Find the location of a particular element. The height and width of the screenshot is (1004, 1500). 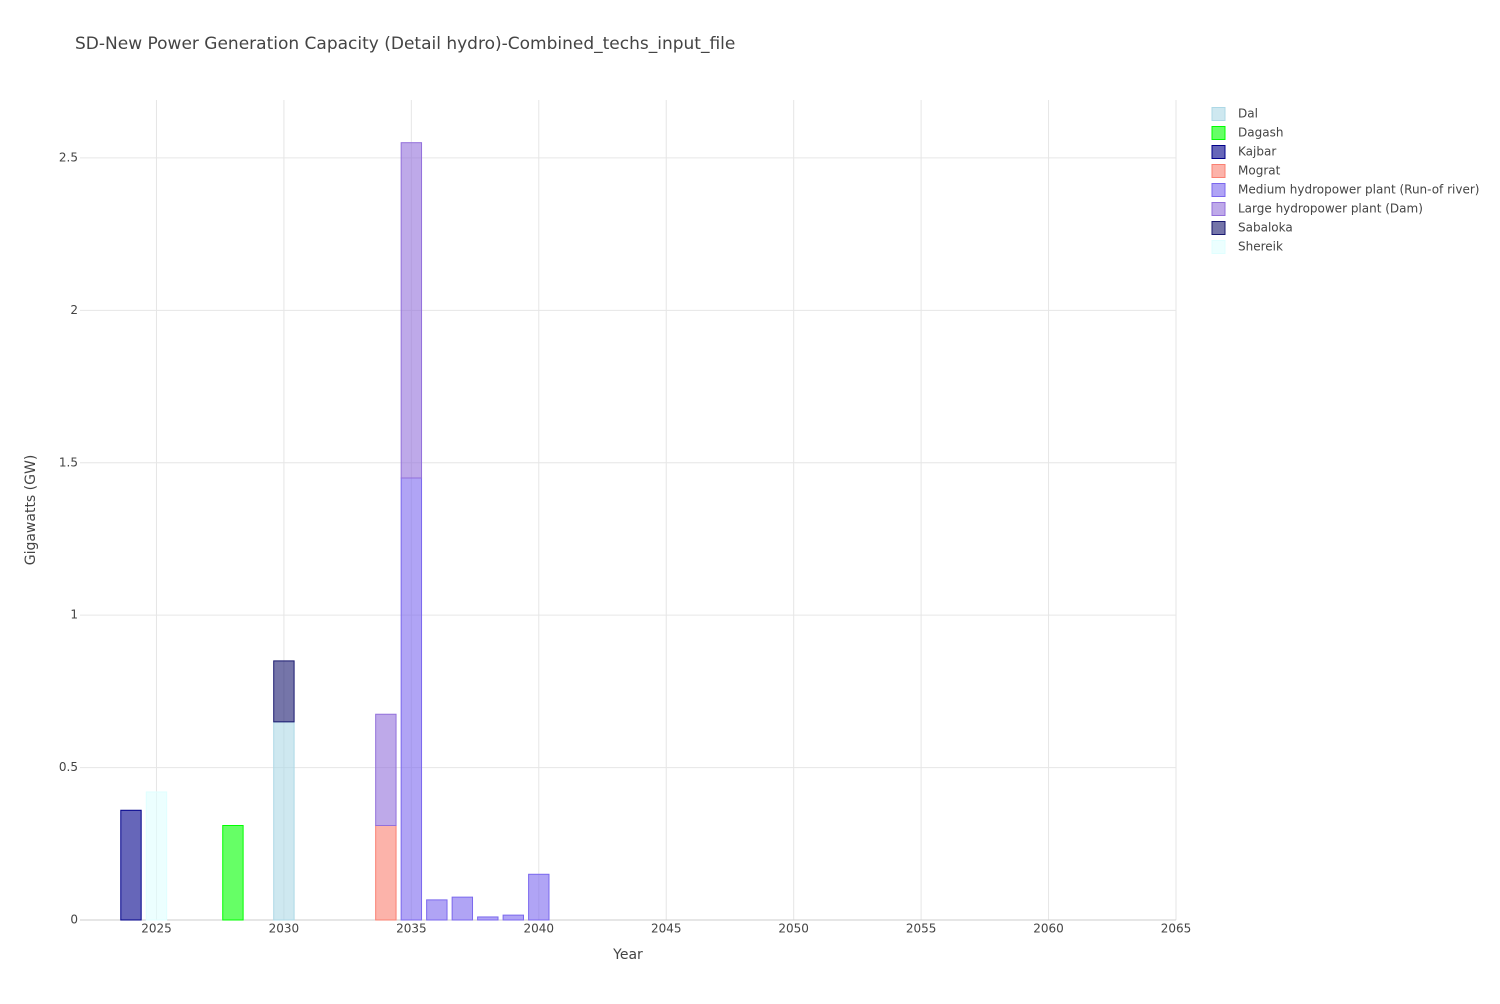

x-tick-label: 2045 is located at coordinates (666, 929).